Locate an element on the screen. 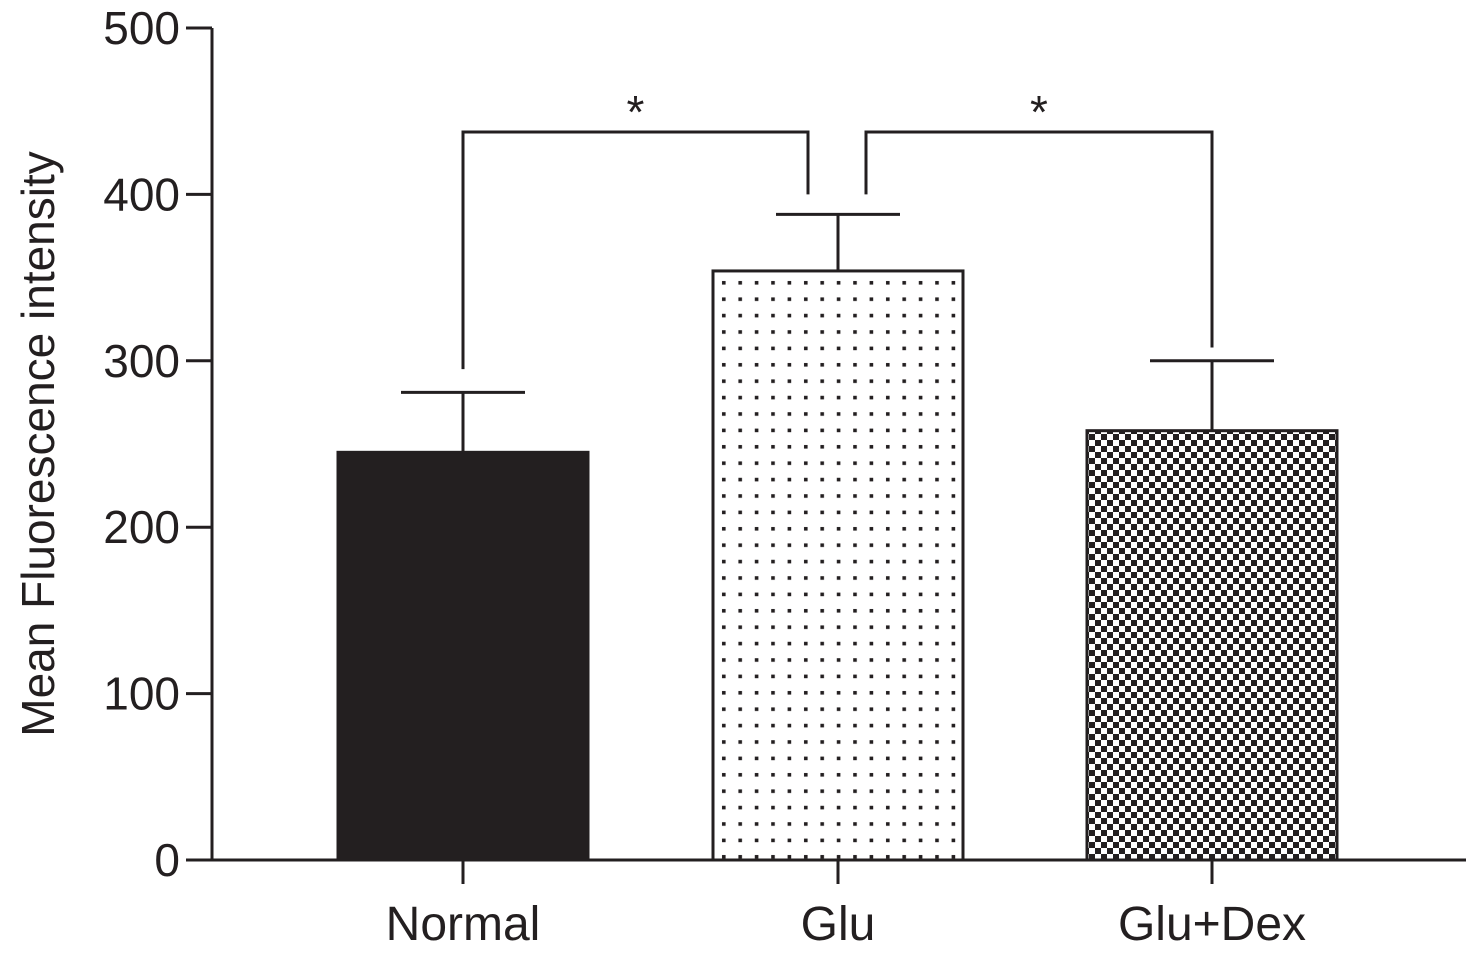 This screenshot has height=959, width=1476. bar-glu-dex is located at coordinates (1212, 645).